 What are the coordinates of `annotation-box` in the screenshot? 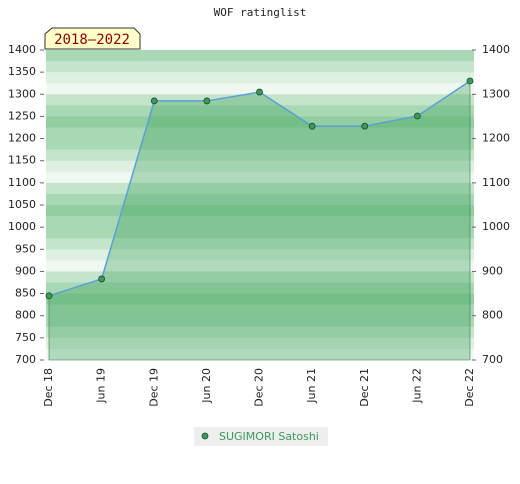 It's located at (92, 38).